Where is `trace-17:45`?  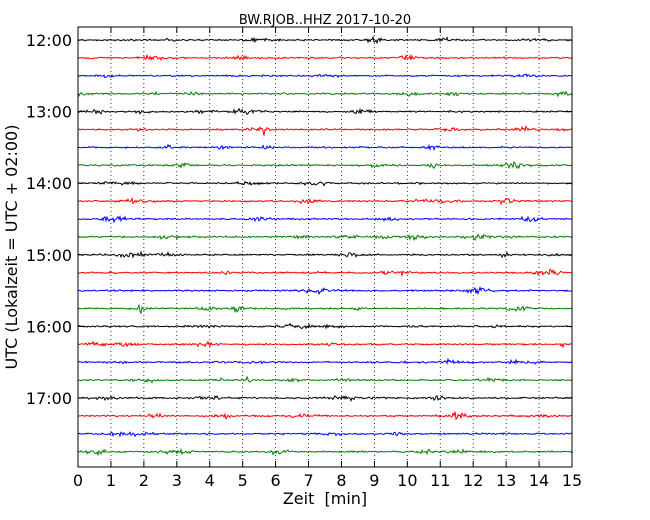 trace-17:45 is located at coordinates (325, 452).